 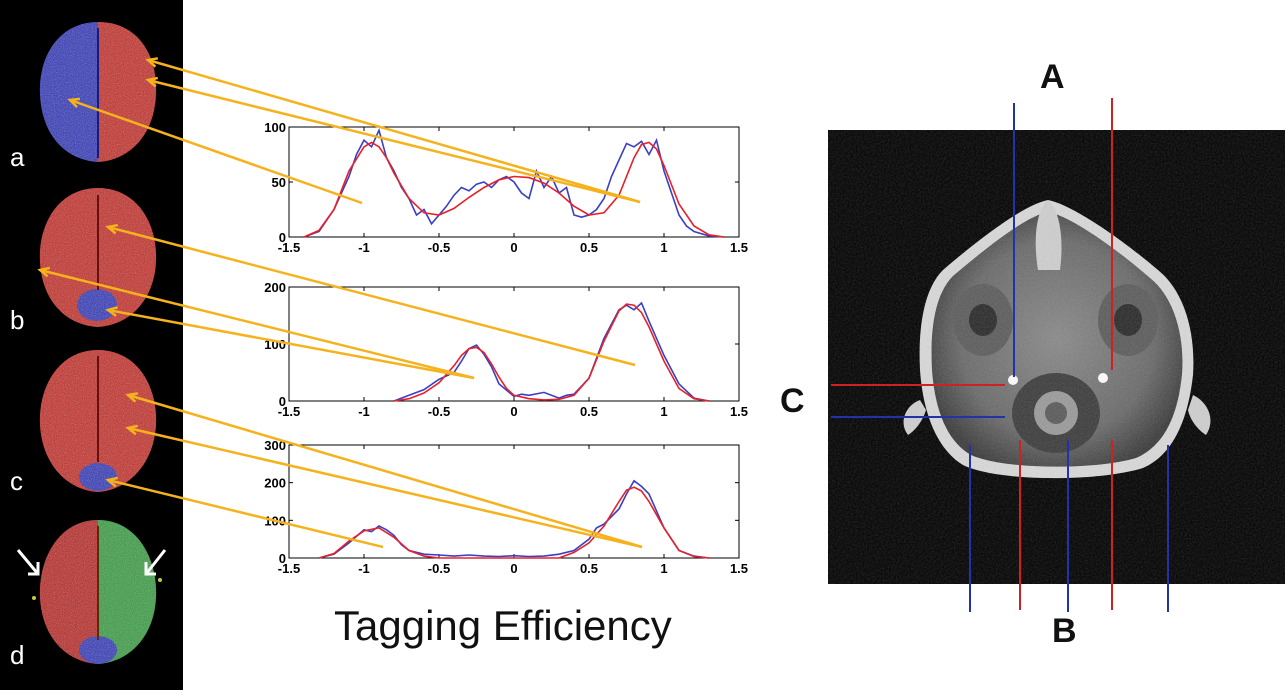 What do you see at coordinates (91, 592) in the screenshot?
I see `brain-slice-d` at bounding box center [91, 592].